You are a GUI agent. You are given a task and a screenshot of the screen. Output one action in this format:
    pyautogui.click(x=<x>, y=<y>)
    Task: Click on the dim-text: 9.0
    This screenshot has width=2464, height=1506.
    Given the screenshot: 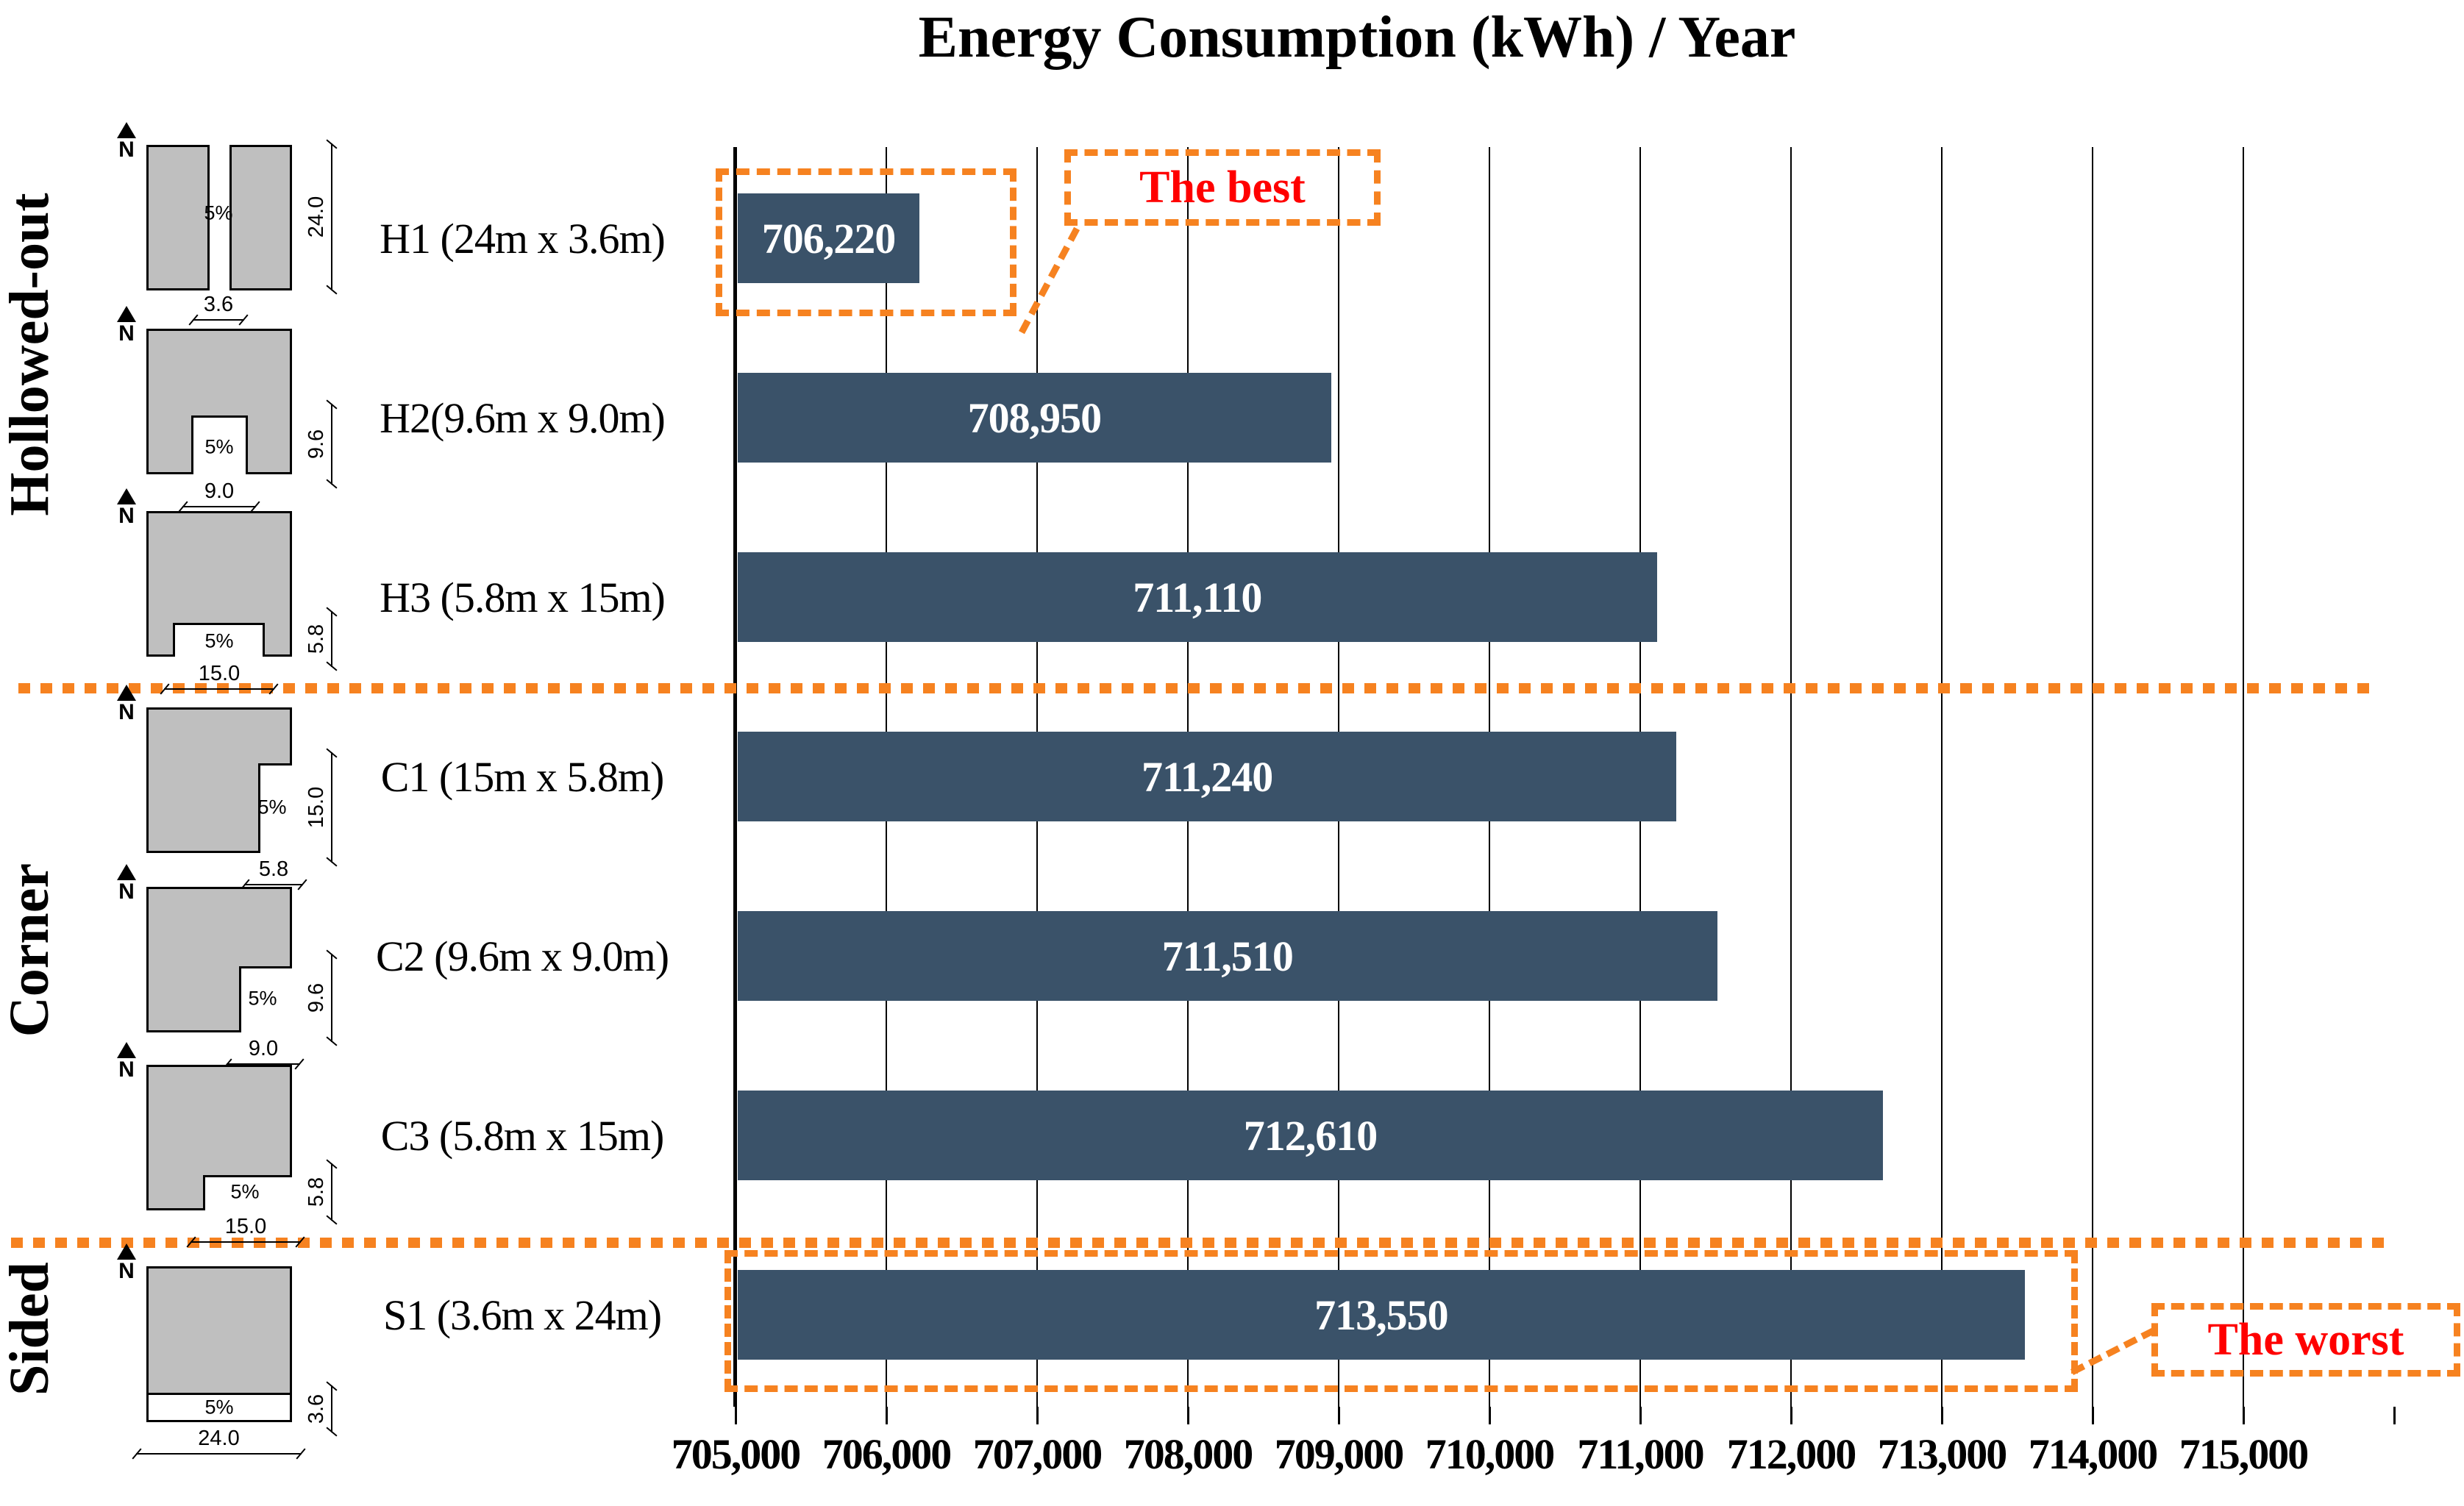 What is the action you would take?
    pyautogui.click(x=219, y=491)
    